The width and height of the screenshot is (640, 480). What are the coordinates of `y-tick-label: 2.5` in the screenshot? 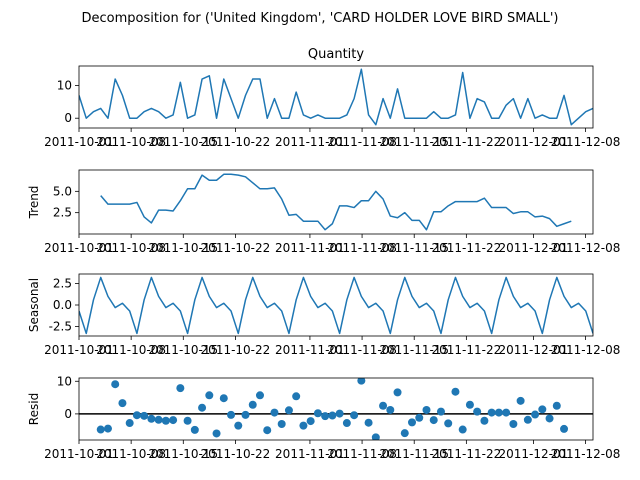 It's located at (62, 213).